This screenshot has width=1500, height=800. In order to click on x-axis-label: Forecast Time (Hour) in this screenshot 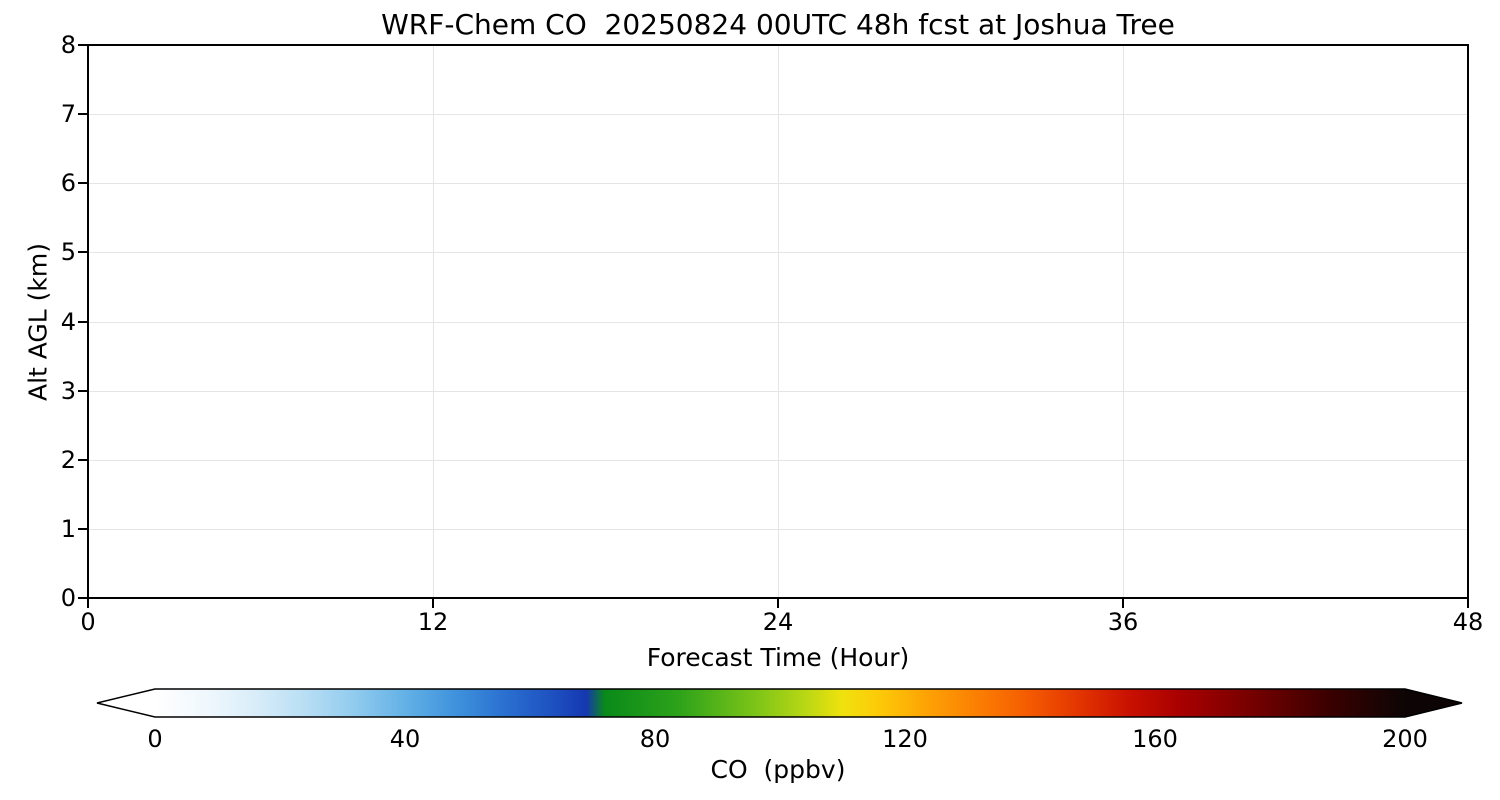, I will do `click(778, 657)`.